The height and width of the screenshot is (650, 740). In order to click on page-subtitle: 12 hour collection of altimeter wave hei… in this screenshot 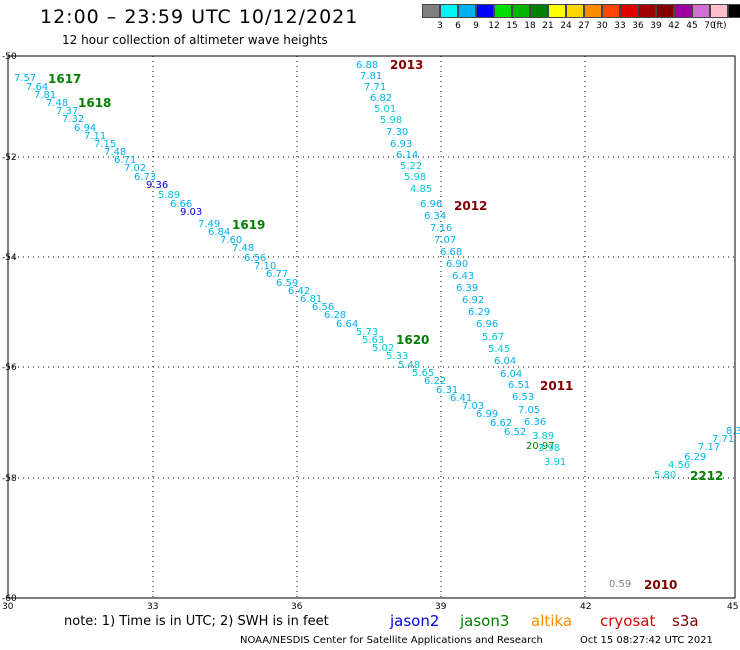, I will do `click(195, 40)`.